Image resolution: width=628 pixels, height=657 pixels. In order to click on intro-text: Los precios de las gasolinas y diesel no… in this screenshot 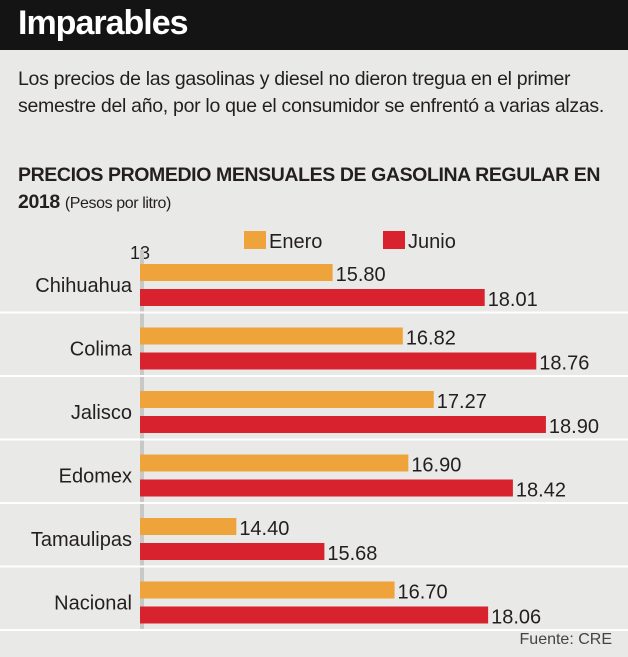, I will do `click(311, 92)`.